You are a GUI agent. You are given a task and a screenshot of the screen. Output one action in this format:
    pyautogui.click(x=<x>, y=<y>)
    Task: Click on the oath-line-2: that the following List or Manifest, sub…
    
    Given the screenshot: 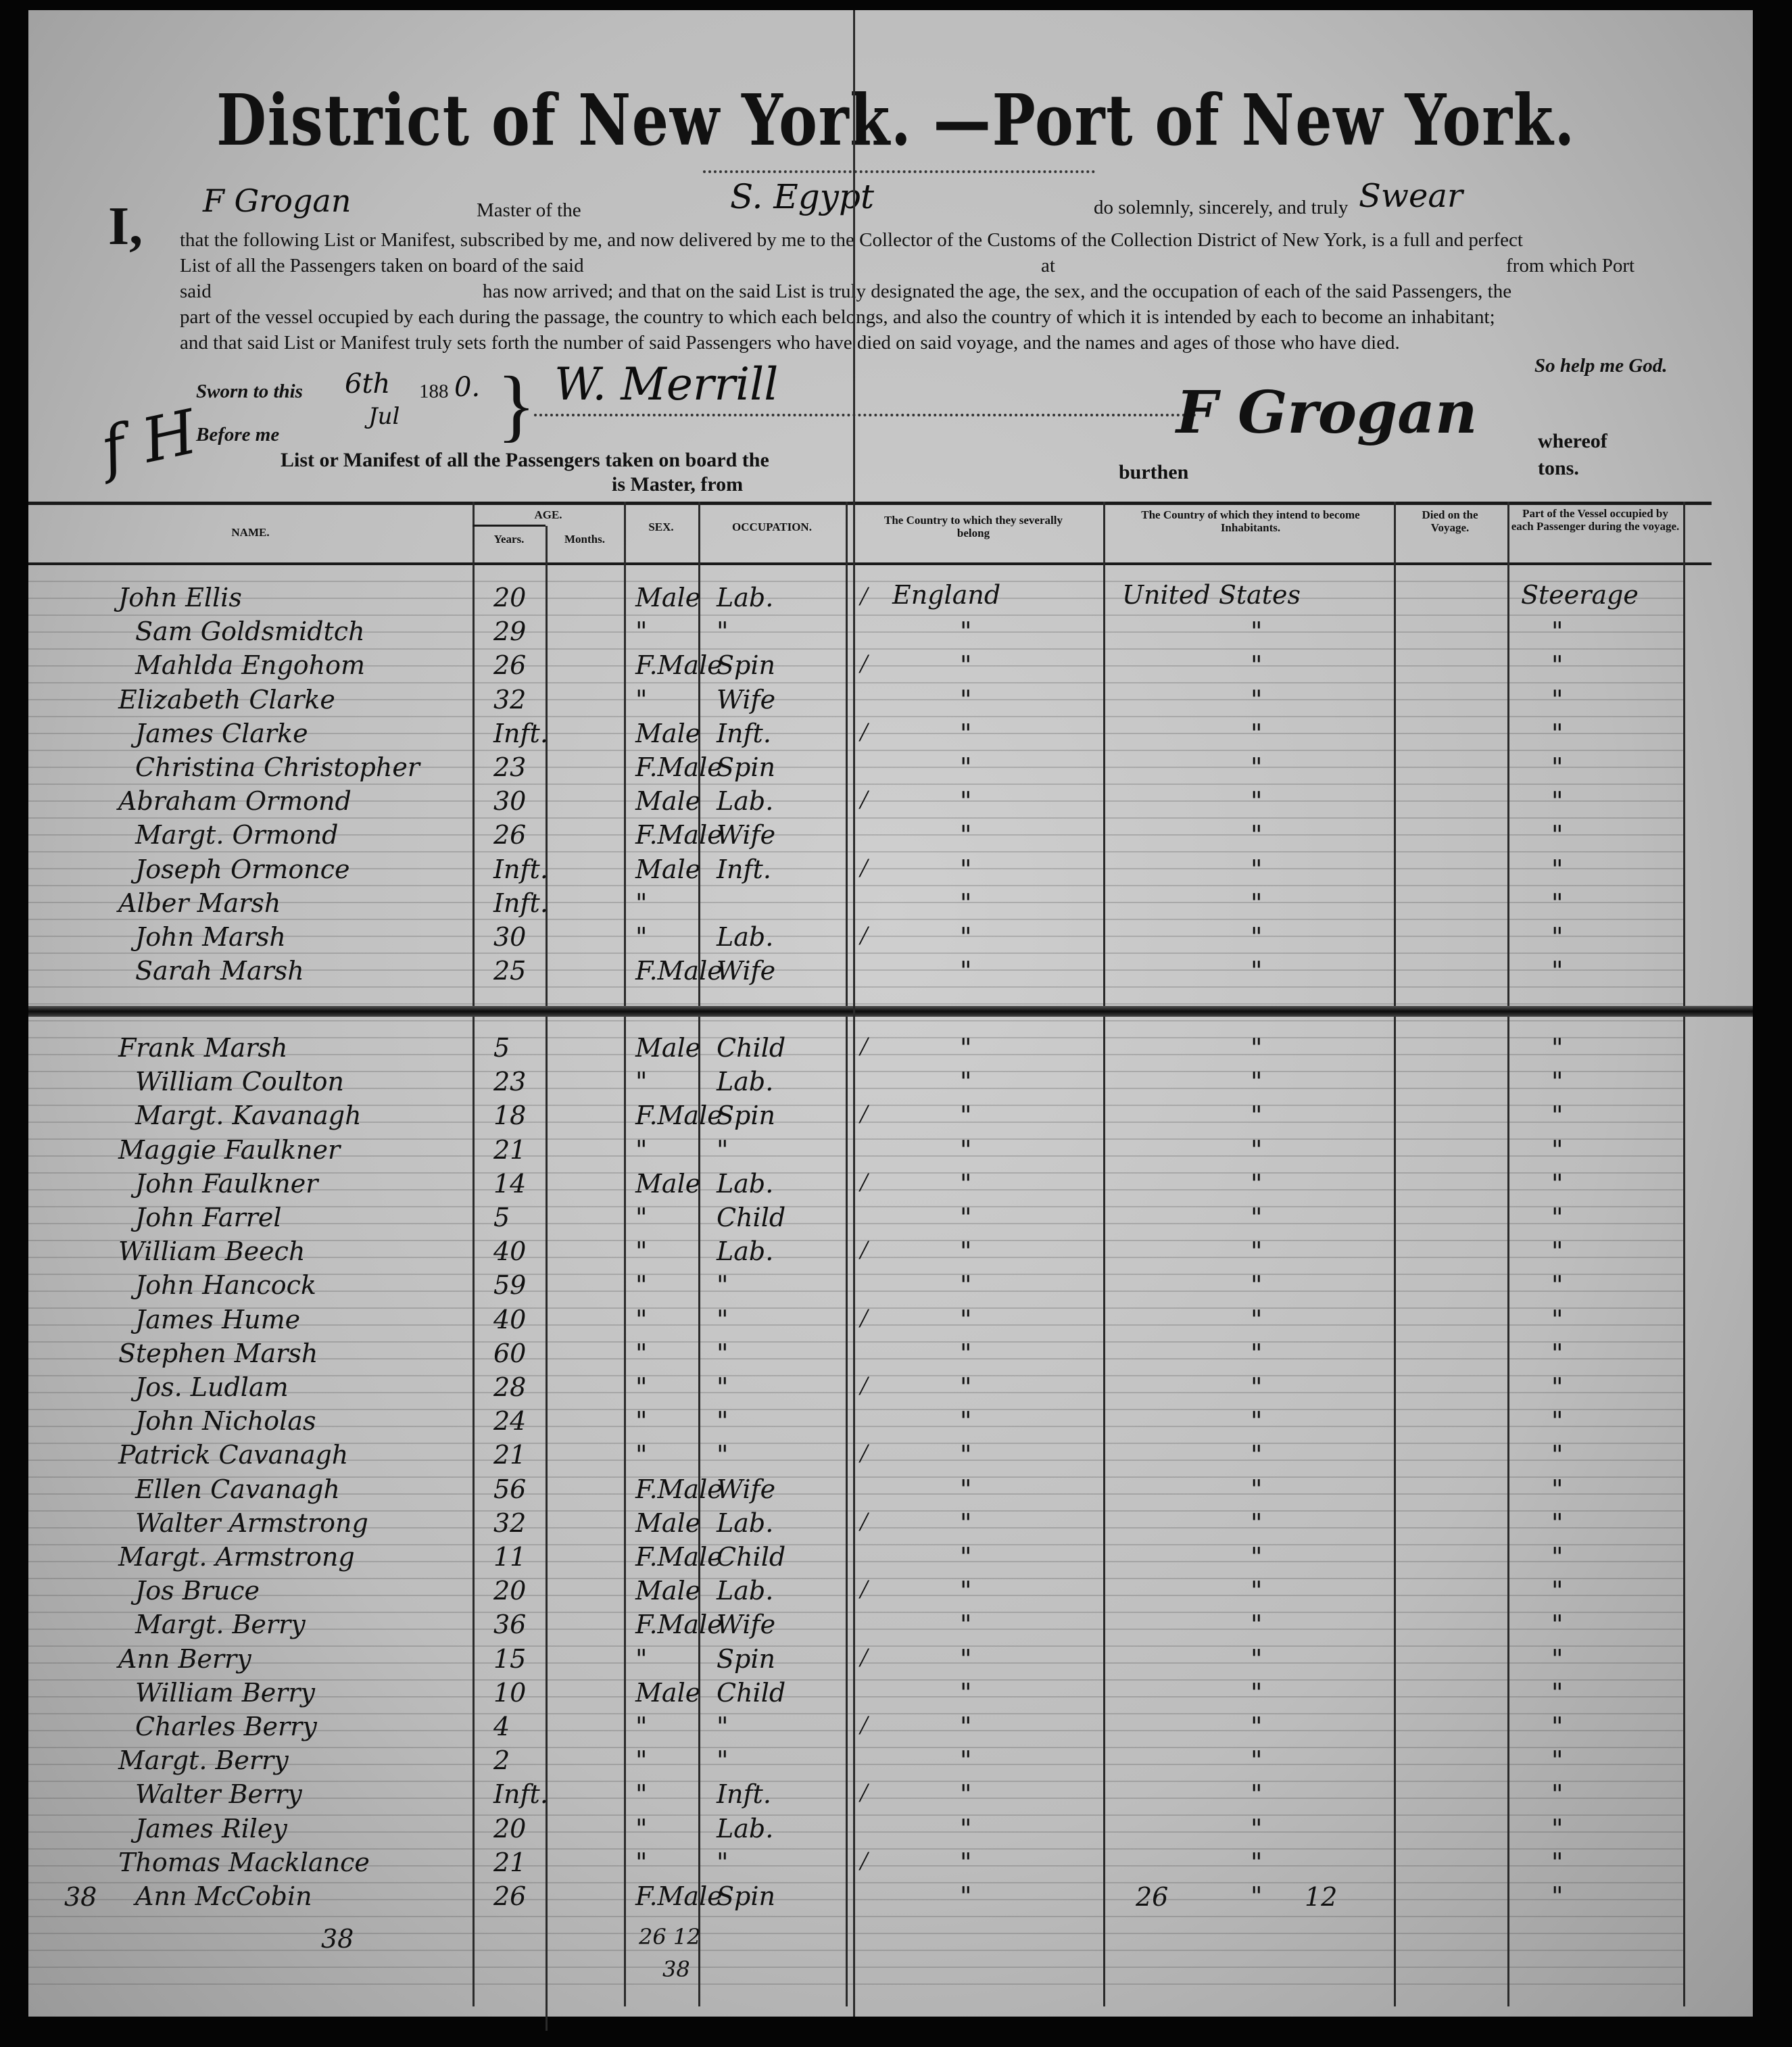 What is the action you would take?
    pyautogui.click(x=851, y=240)
    